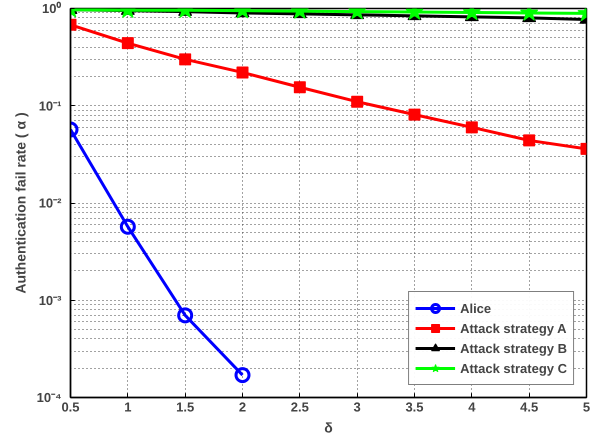  I want to click on legend-label: Attack strategy C, so click(513, 368).